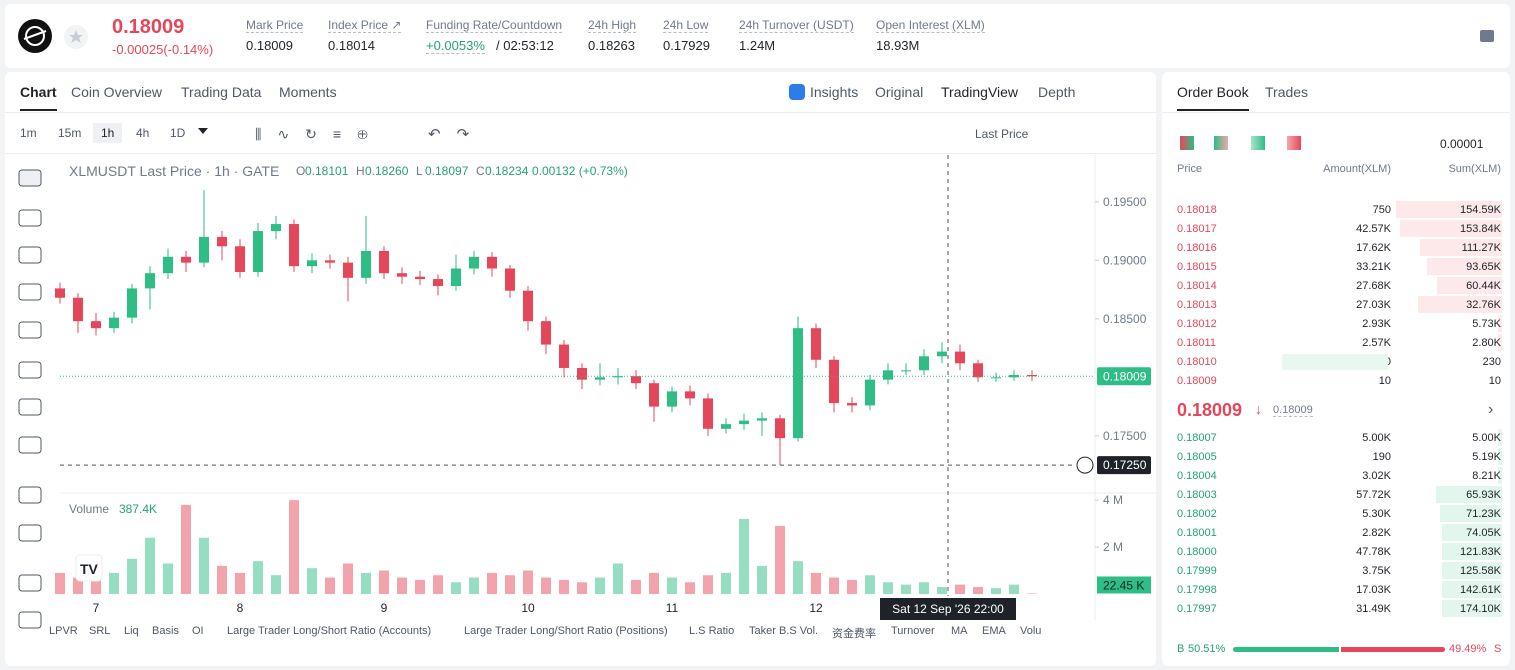 The height and width of the screenshot is (670, 1515). Describe the element at coordinates (165, 631) in the screenshot. I see `indicator-tab: Basis` at that location.